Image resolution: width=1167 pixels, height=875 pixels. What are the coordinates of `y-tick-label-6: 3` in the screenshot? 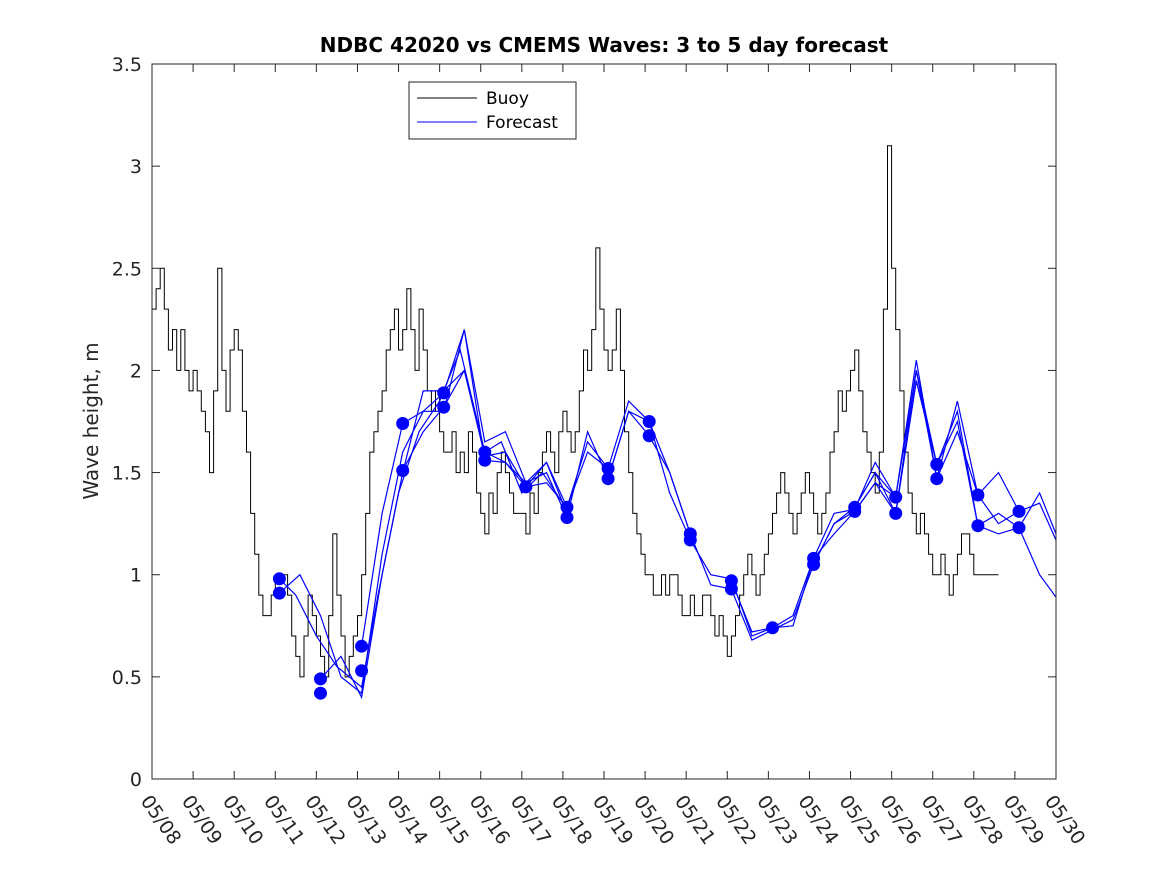 It's located at (136, 167).